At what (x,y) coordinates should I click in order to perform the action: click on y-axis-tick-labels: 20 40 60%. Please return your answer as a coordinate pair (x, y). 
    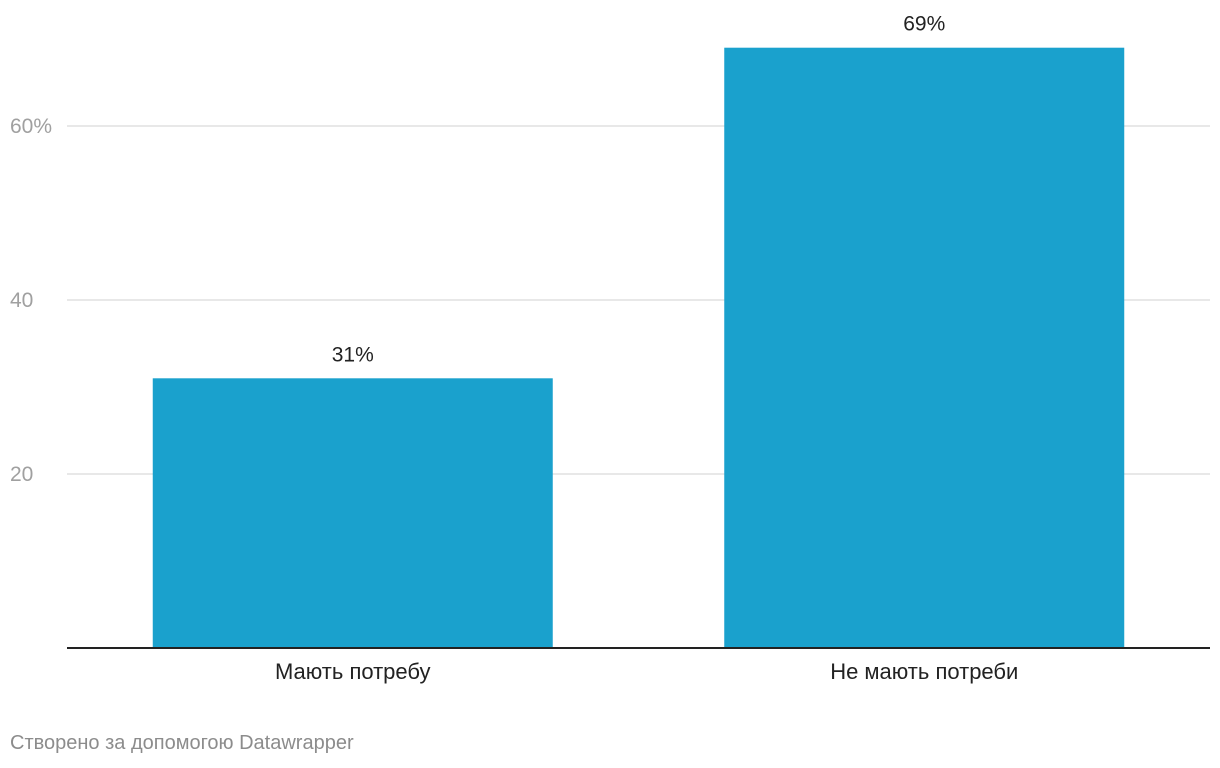
    Looking at the image, I should click on (31, 300).